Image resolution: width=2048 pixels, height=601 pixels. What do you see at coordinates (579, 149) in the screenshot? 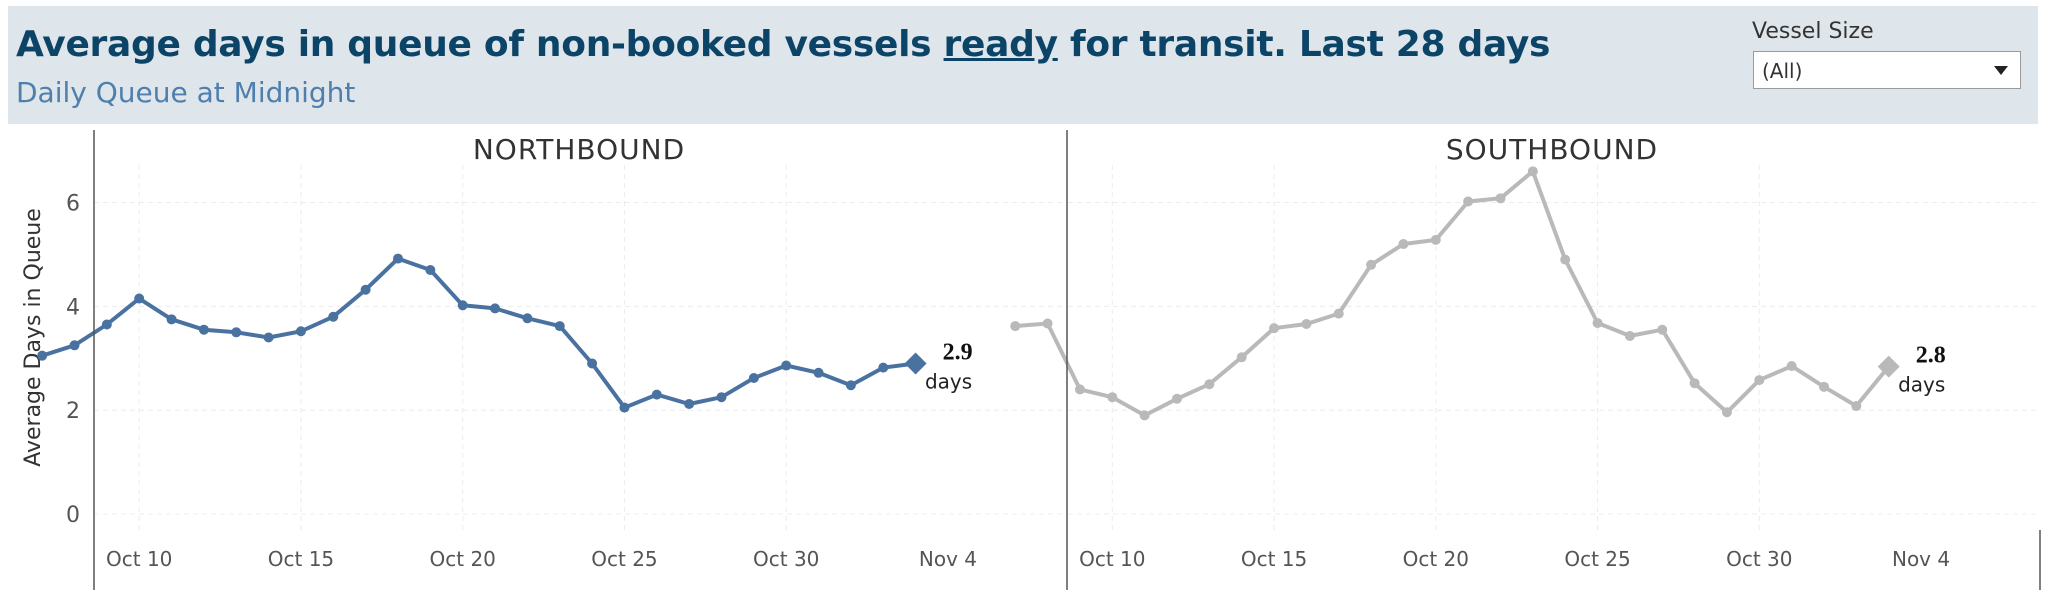
I see `panel-title: NORTHBOUND` at bounding box center [579, 149].